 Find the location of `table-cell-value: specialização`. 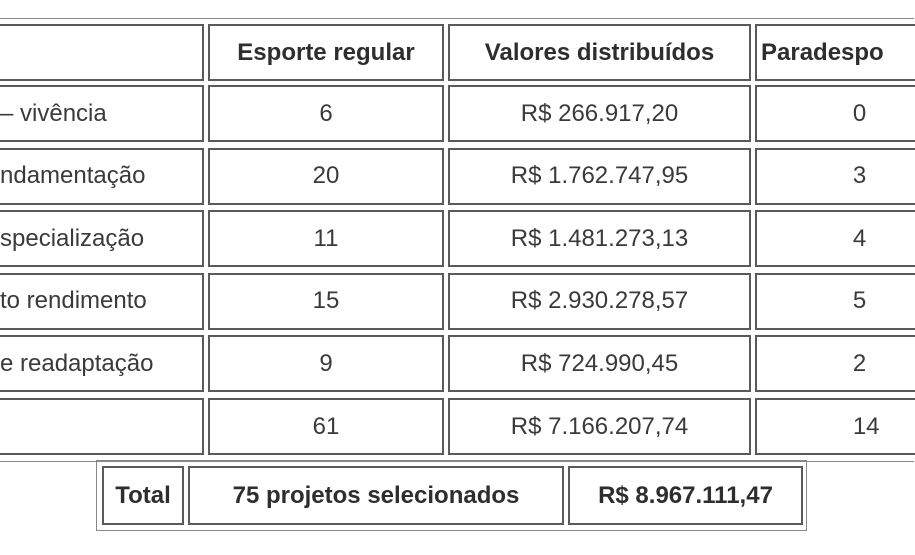

table-cell-value: specialização is located at coordinates (72, 238).